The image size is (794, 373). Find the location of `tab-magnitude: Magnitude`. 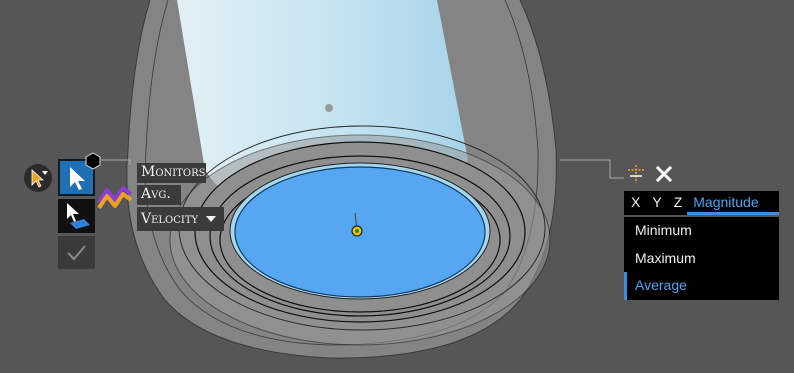

tab-magnitude: Magnitude is located at coordinates (733, 203).